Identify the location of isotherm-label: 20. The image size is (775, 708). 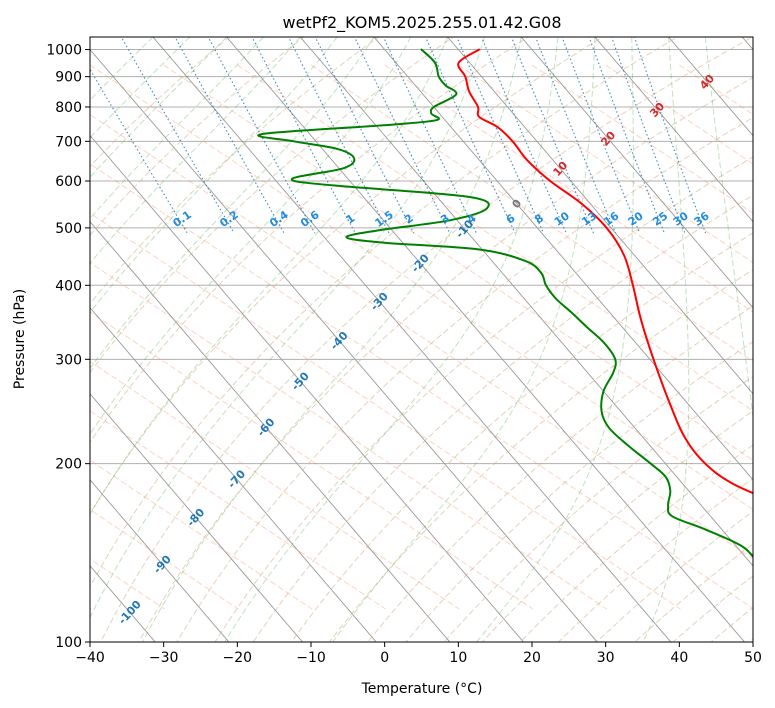
(608, 138).